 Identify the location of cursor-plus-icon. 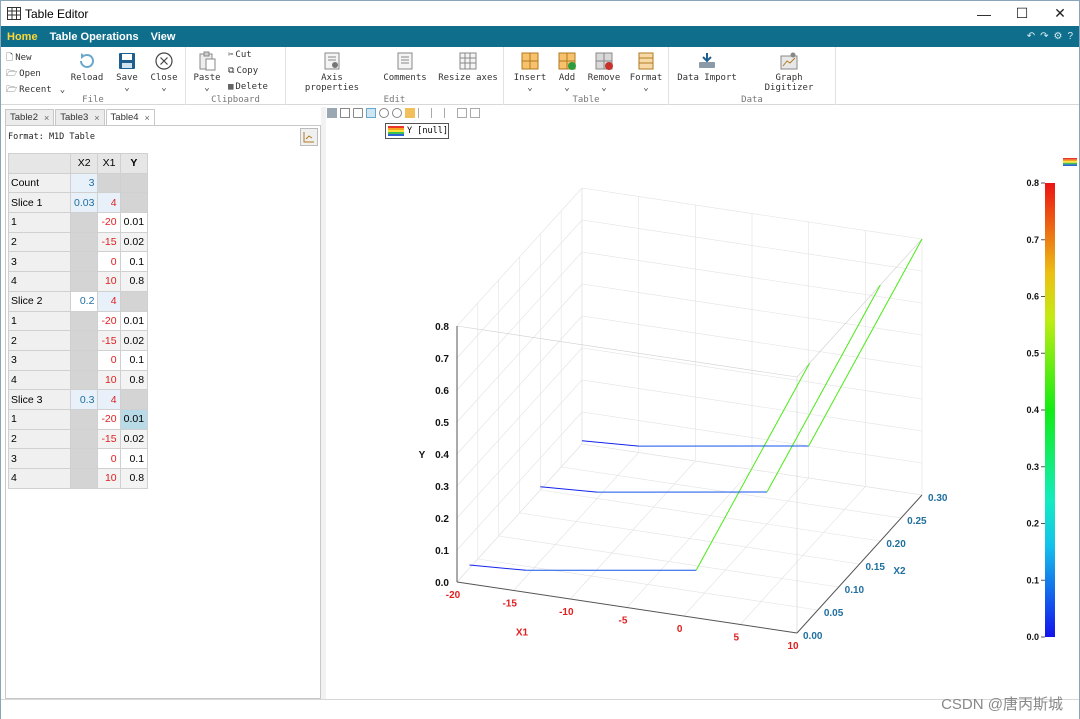
(436, 113).